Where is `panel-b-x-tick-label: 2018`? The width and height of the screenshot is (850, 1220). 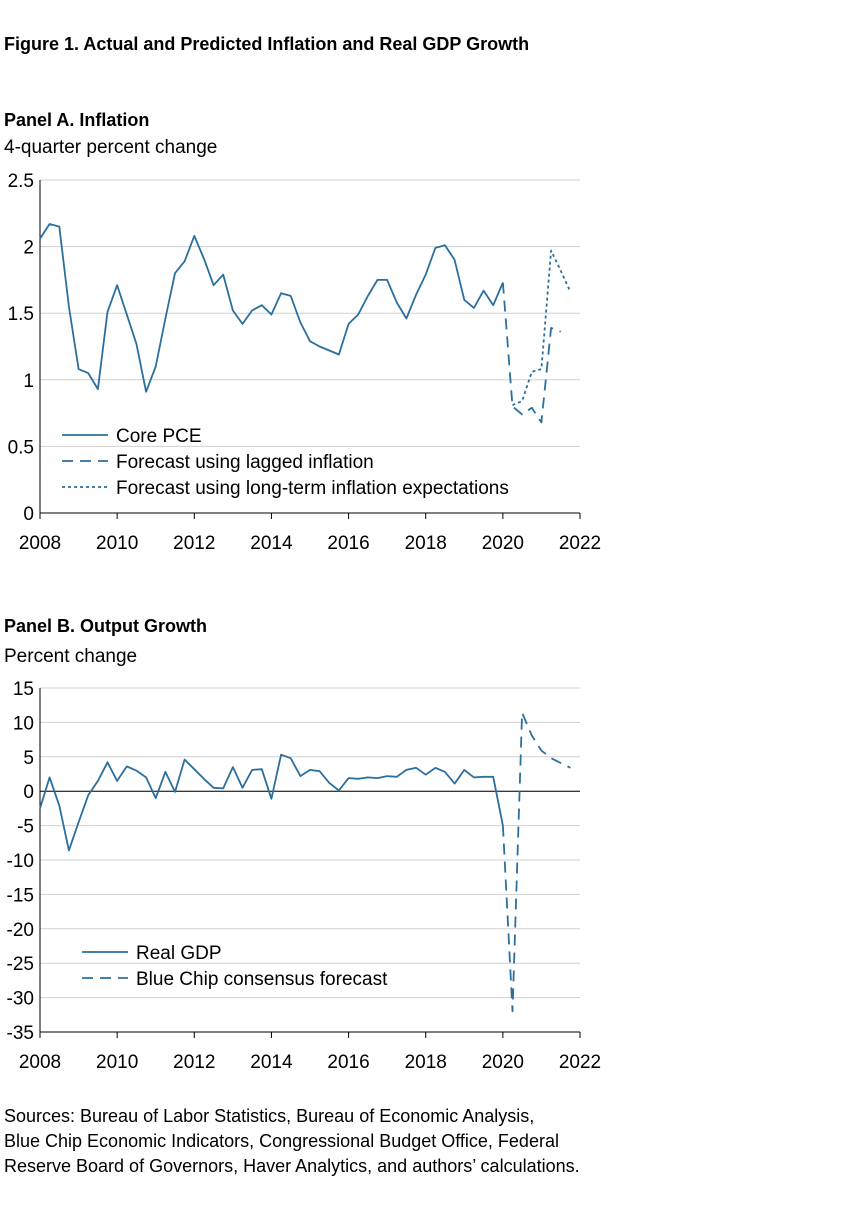 panel-b-x-tick-label: 2018 is located at coordinates (426, 1062).